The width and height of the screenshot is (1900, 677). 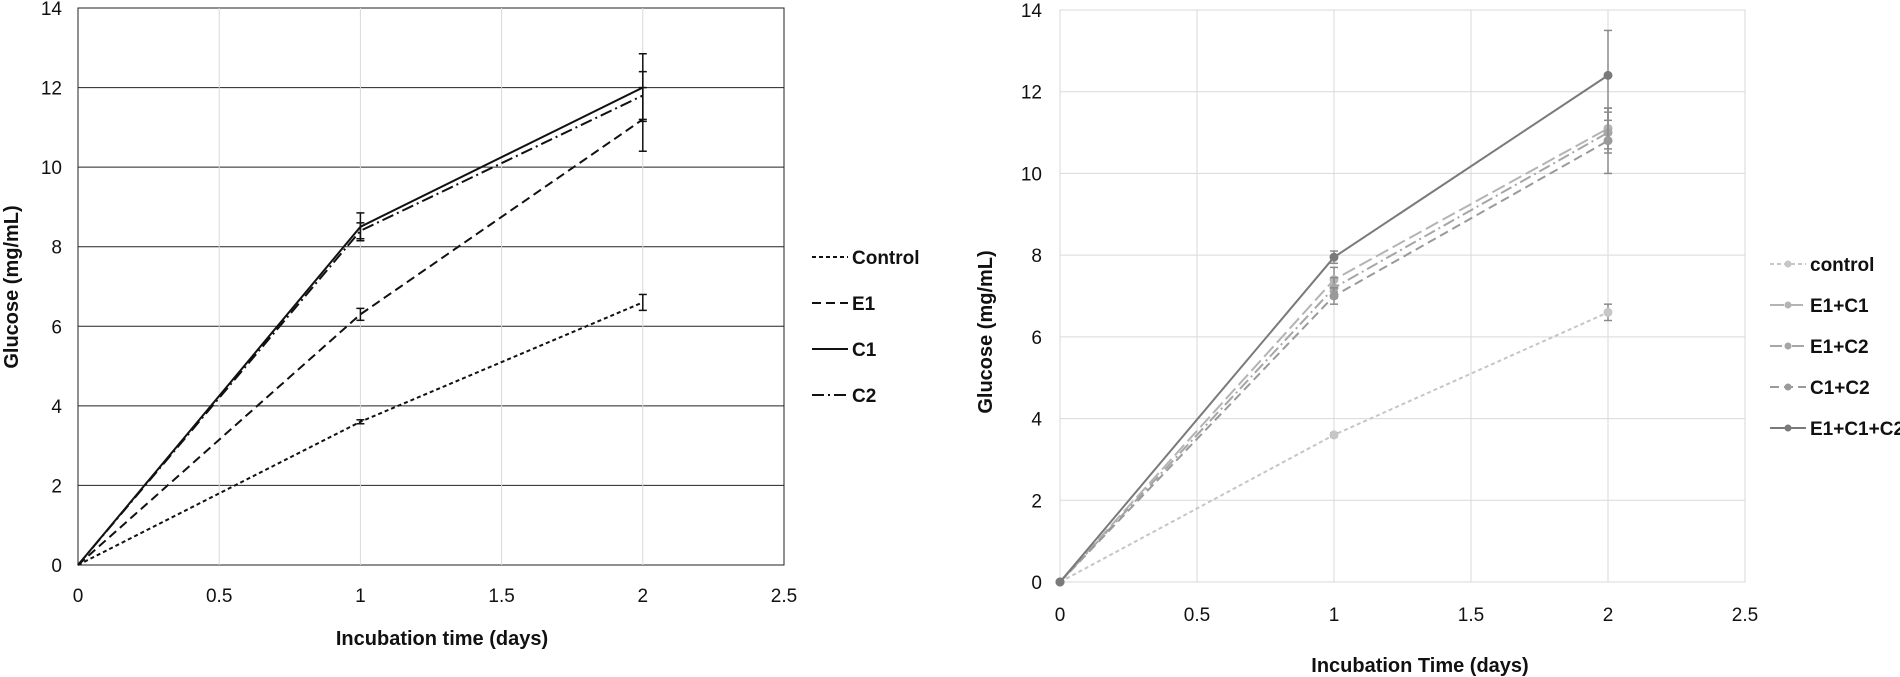 What do you see at coordinates (1788, 264) in the screenshot?
I see `legend-marker-control` at bounding box center [1788, 264].